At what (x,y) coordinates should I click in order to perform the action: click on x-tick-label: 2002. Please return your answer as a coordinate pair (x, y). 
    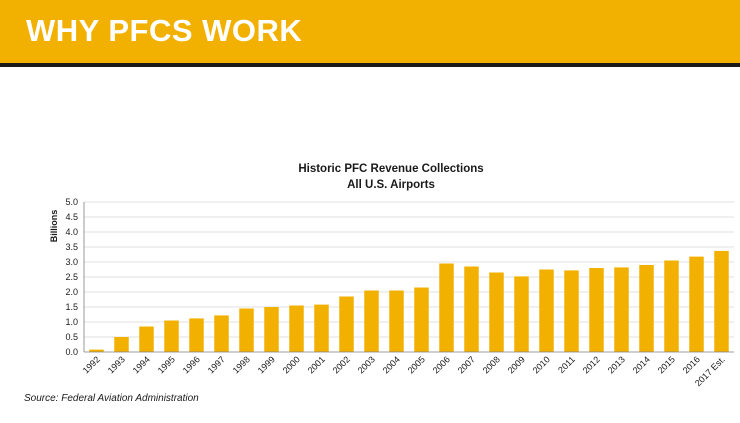
    Looking at the image, I should click on (341, 364).